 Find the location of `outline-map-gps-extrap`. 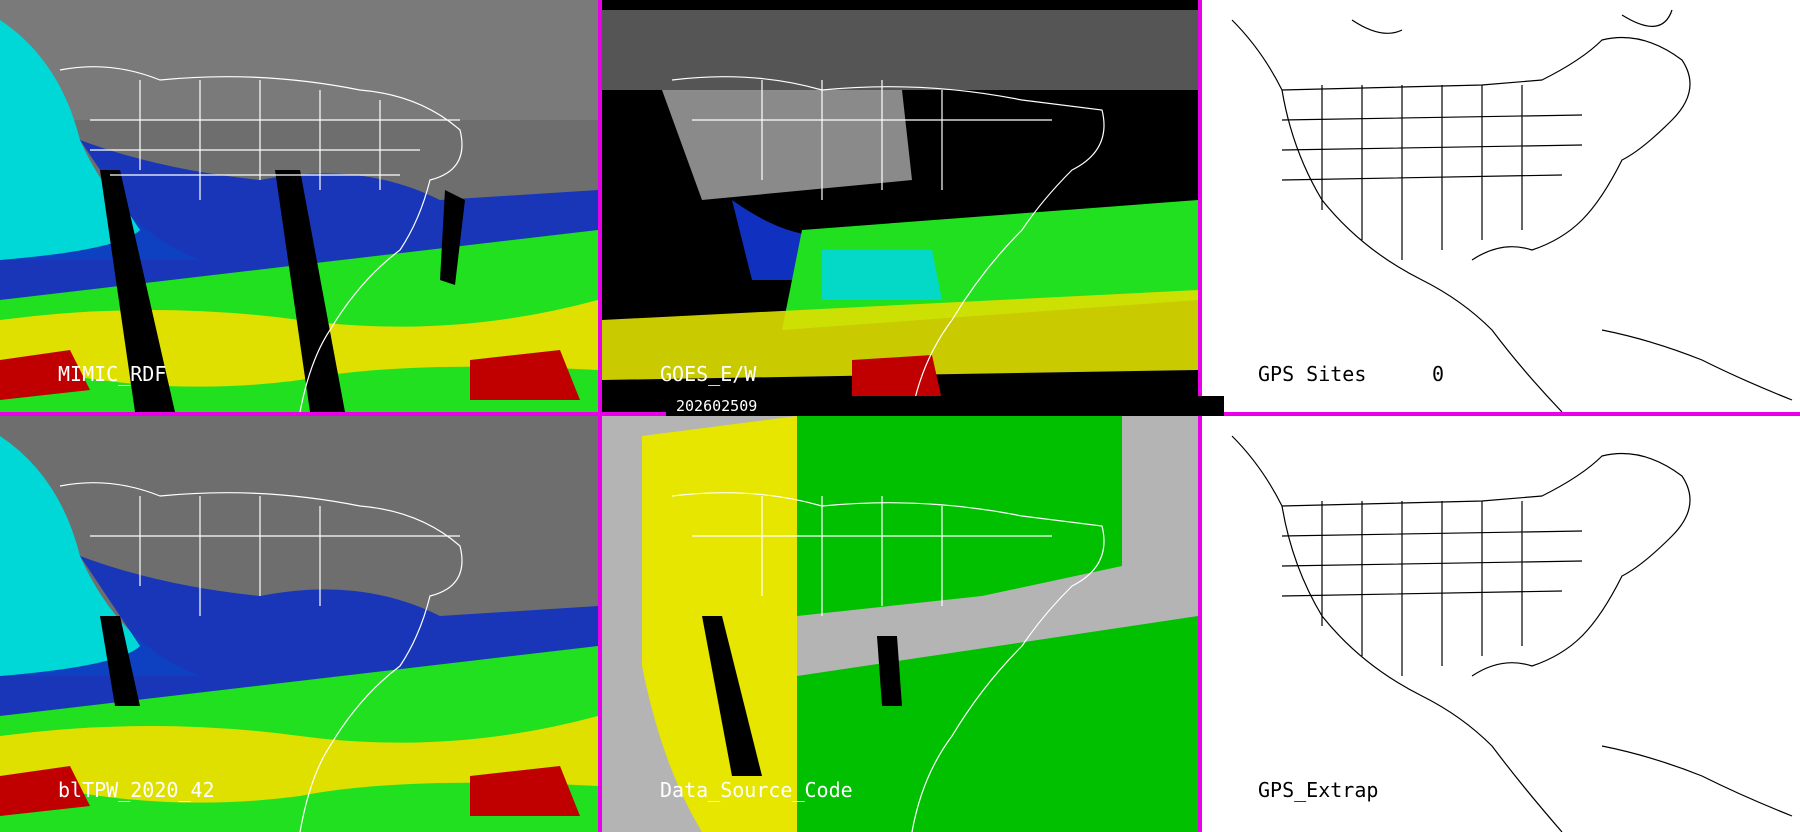

outline-map-gps-extrap is located at coordinates (1512, 633).